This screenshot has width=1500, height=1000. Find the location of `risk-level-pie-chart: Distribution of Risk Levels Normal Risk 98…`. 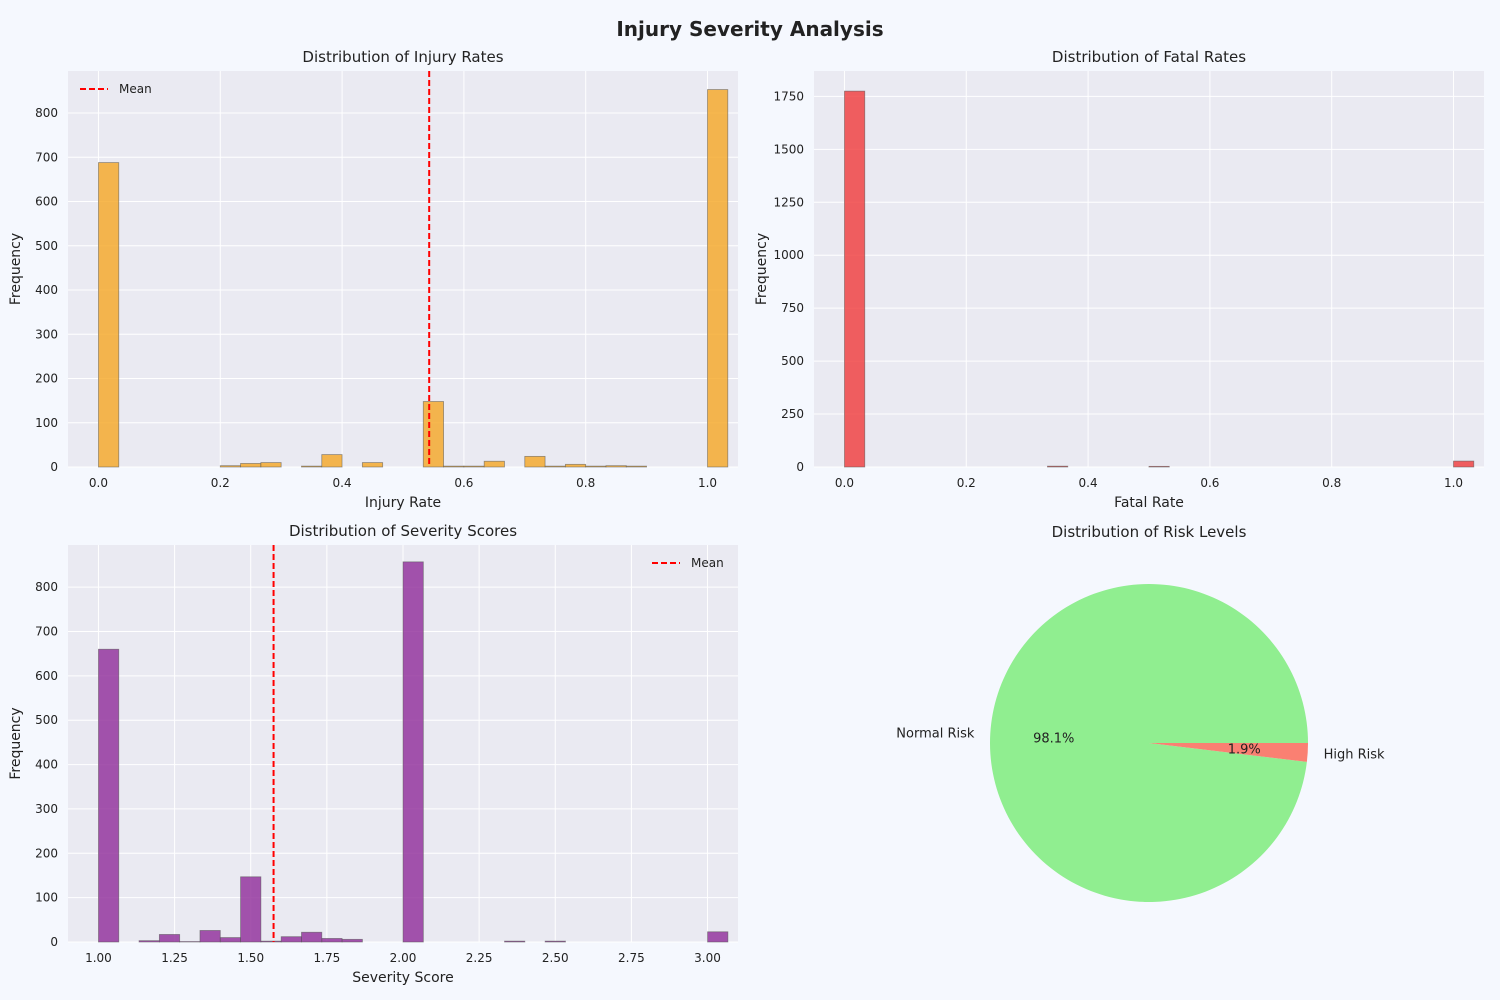

risk-level-pie-chart: Distribution of Risk Levels Normal Risk 98… is located at coordinates (1140, 713).